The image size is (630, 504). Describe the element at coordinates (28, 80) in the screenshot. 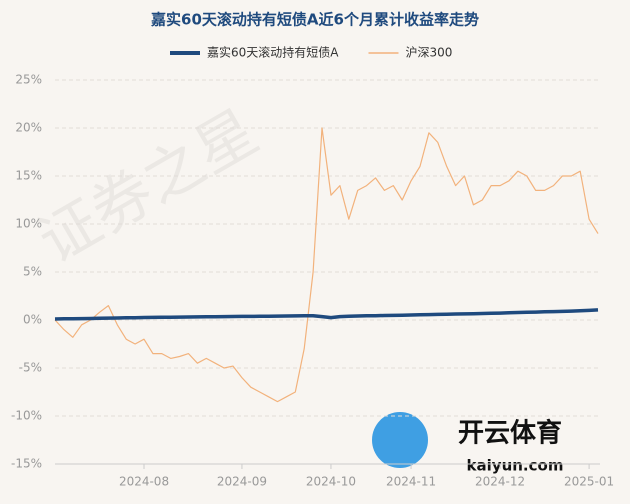

I see `y-tick-label: 25%` at that location.